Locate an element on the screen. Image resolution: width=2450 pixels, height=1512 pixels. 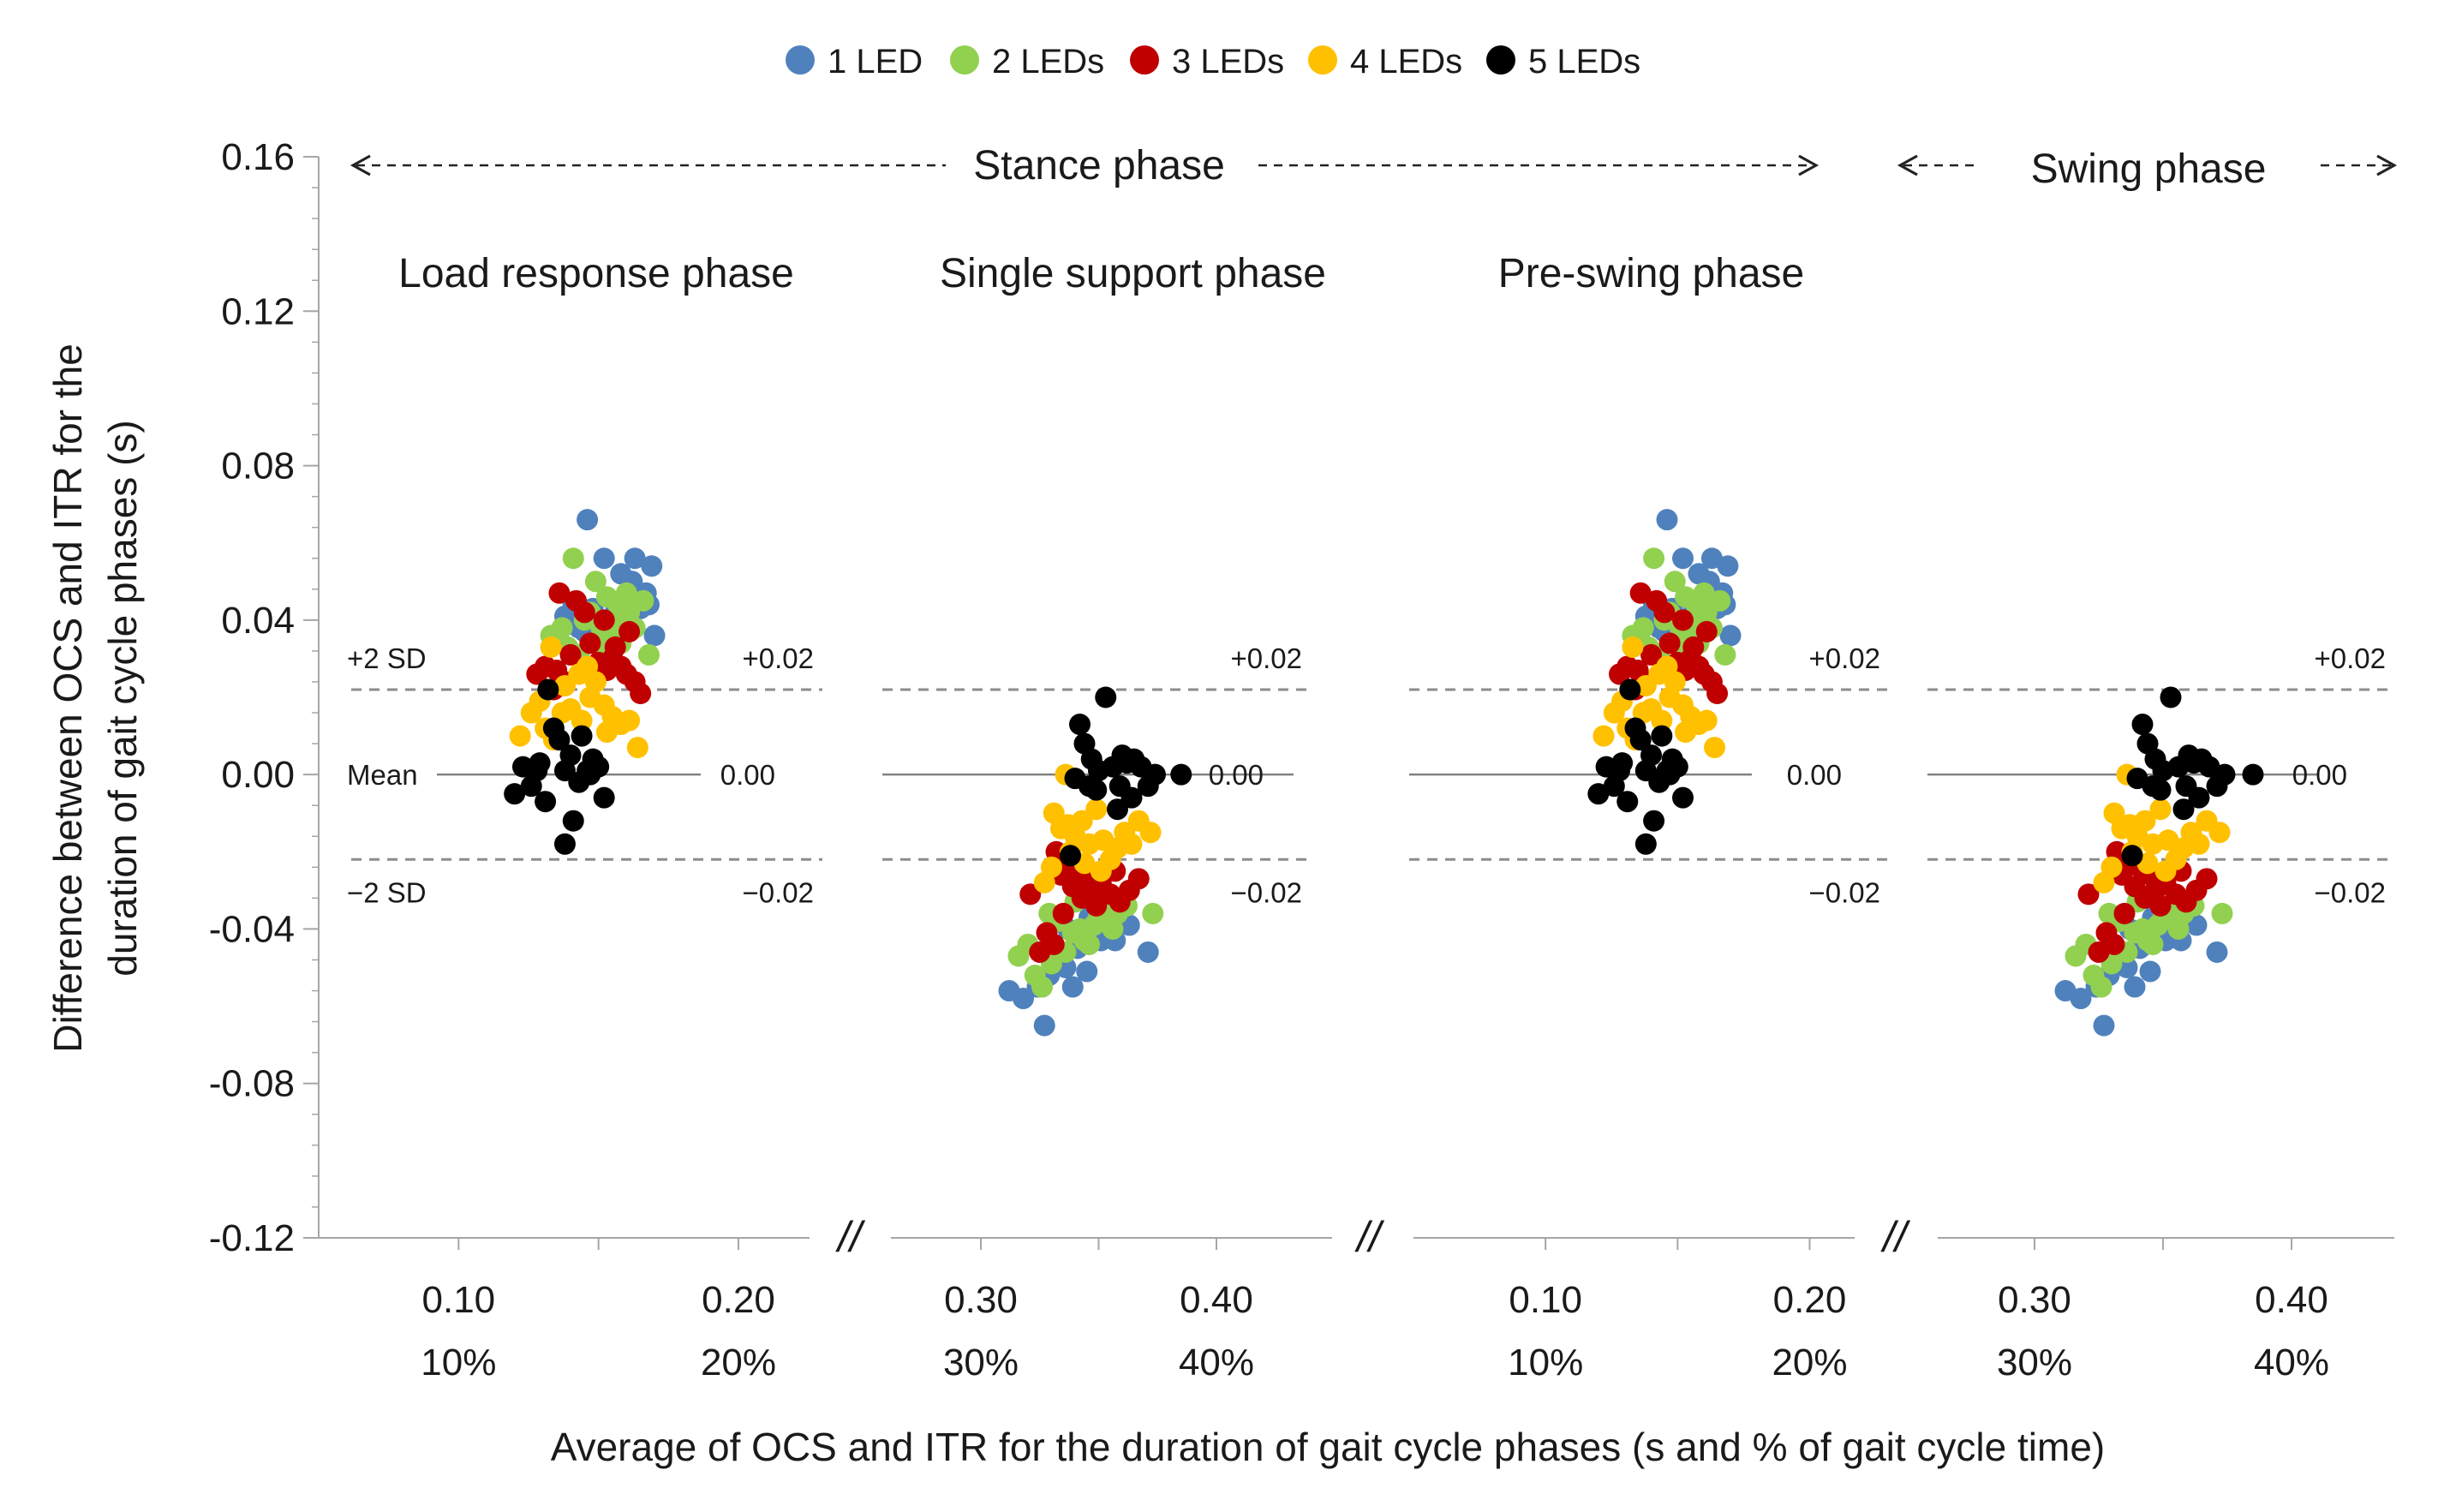
x-tick-label-s: 0.10 is located at coordinates (1545, 1300).